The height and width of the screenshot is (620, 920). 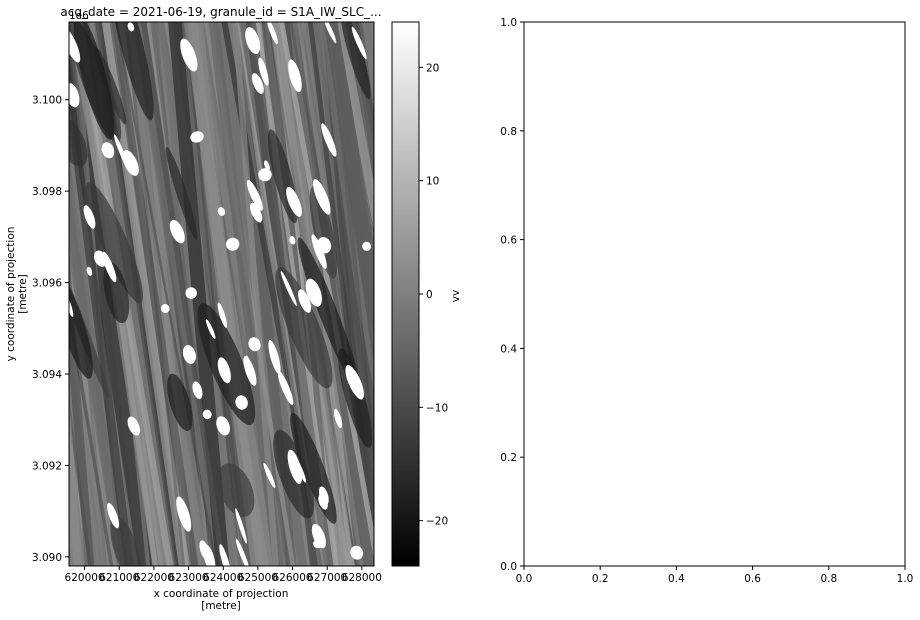 I want to click on y-tick-label: 3.096, so click(x=47, y=284).